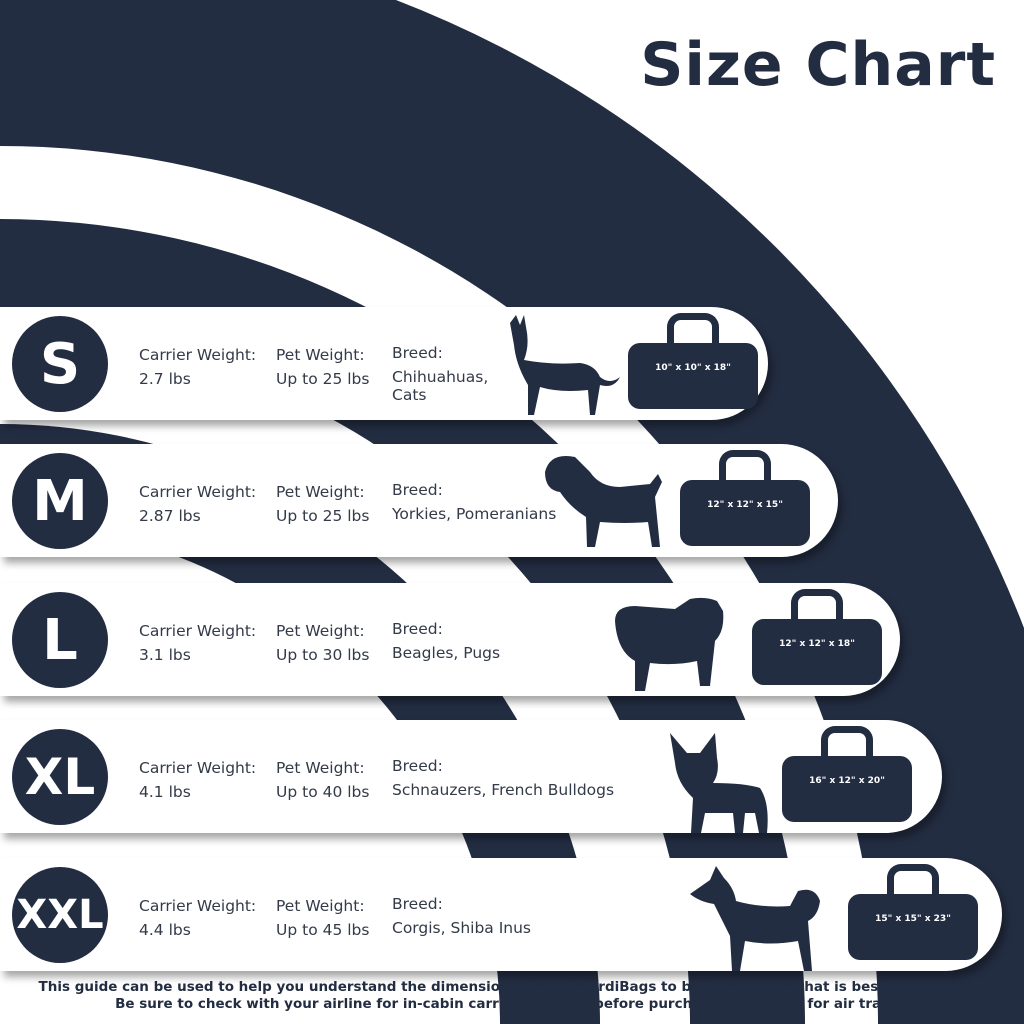  I want to click on pet-weight-value: Up to 45 lbs, so click(323, 930).